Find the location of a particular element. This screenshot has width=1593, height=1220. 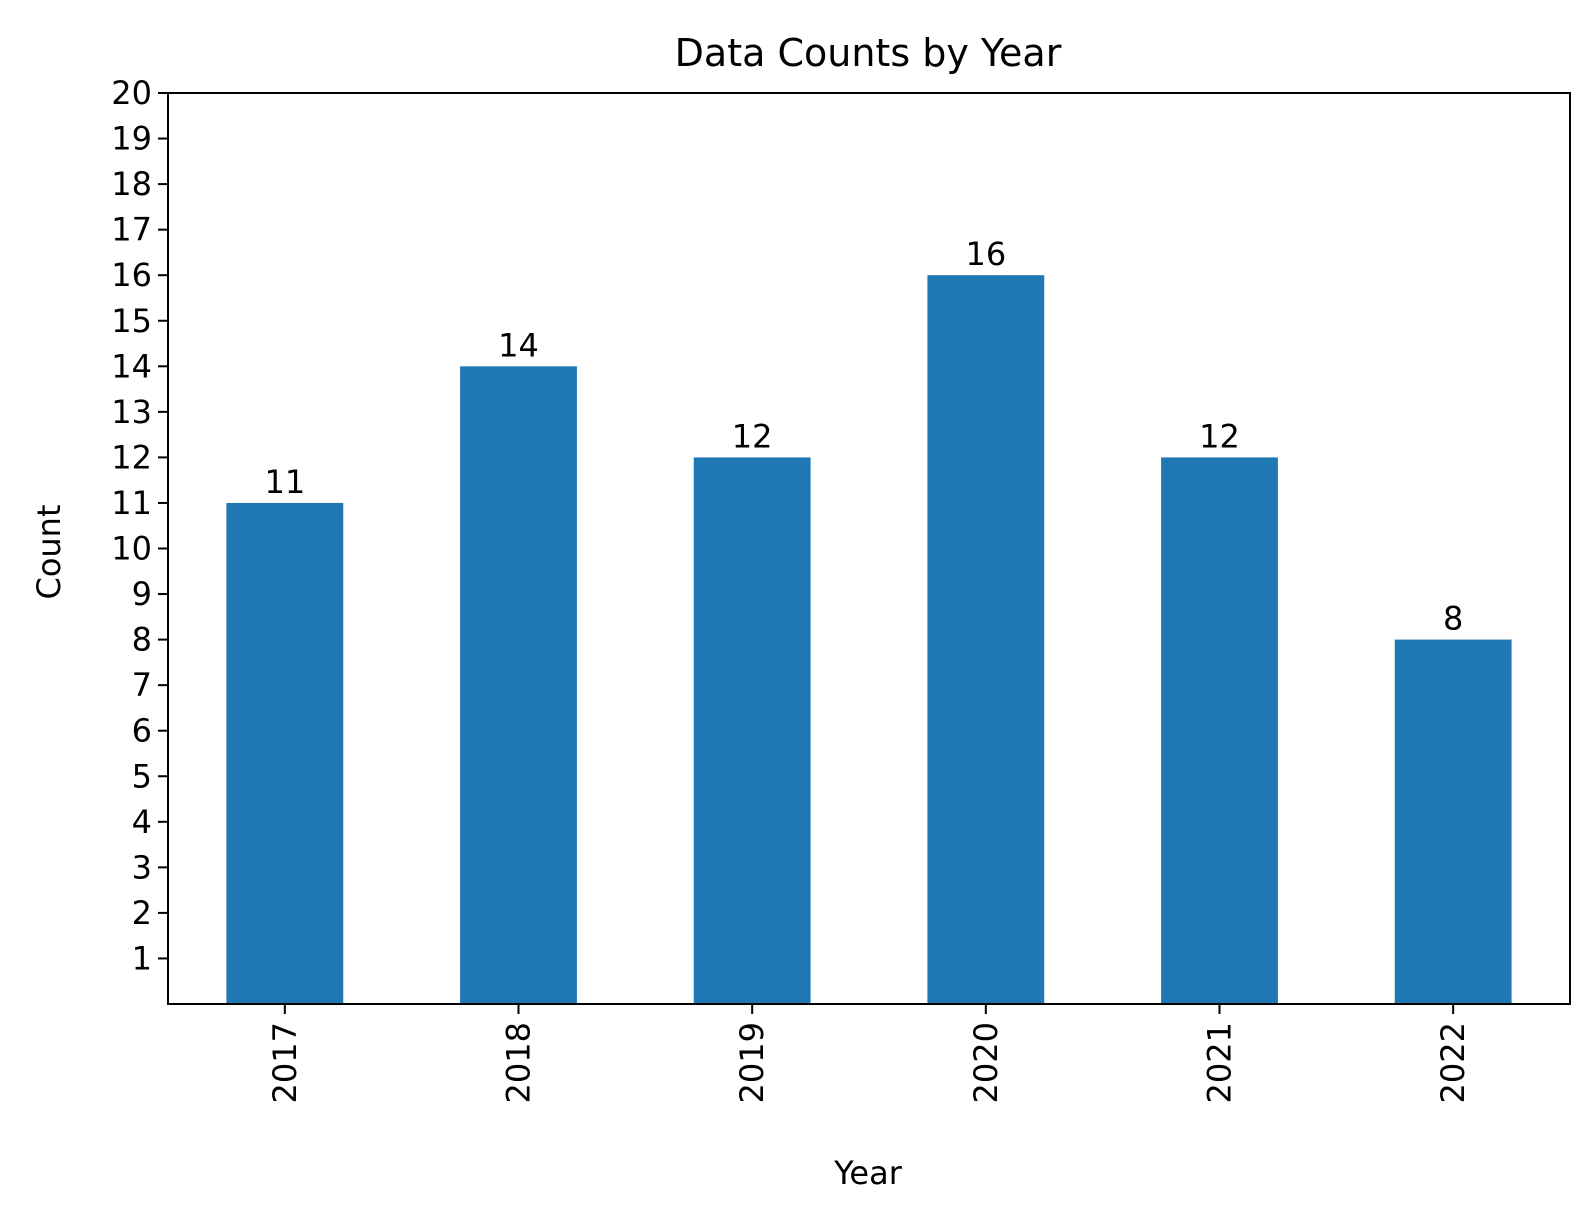

x-tick-label-2022: 2022 is located at coordinates (1453, 1062).